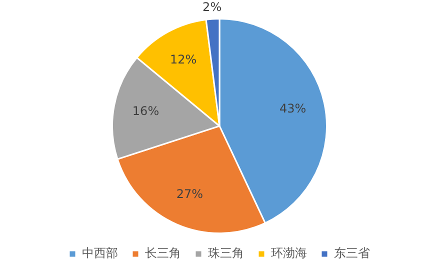 Image resolution: width=439 pixels, height=274 pixels. What do you see at coordinates (146, 111) in the screenshot?
I see `data-label: 16%` at bounding box center [146, 111].